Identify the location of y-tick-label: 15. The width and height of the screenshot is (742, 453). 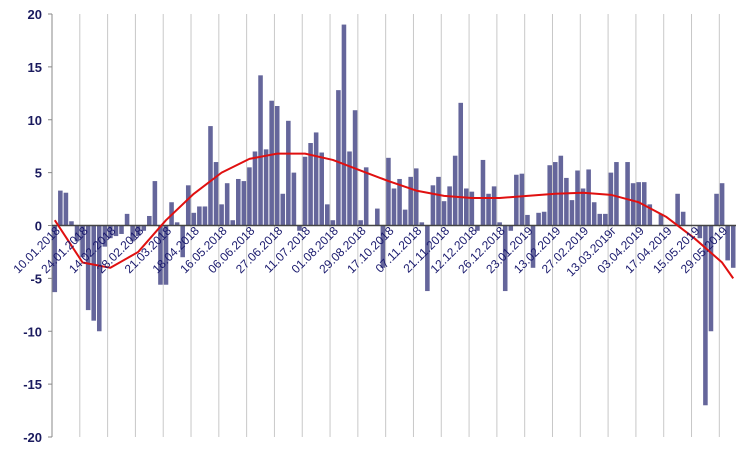
(35, 67).